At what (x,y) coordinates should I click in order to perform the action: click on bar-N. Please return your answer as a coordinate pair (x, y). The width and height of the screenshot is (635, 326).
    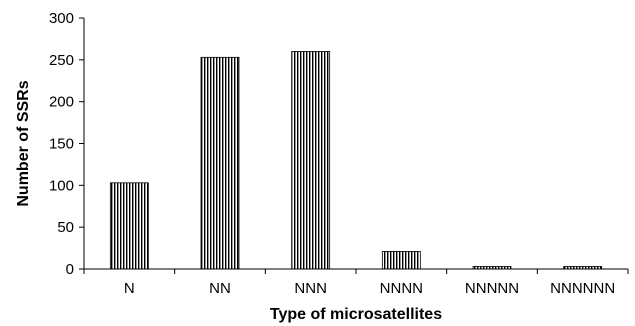
    Looking at the image, I should click on (129, 226).